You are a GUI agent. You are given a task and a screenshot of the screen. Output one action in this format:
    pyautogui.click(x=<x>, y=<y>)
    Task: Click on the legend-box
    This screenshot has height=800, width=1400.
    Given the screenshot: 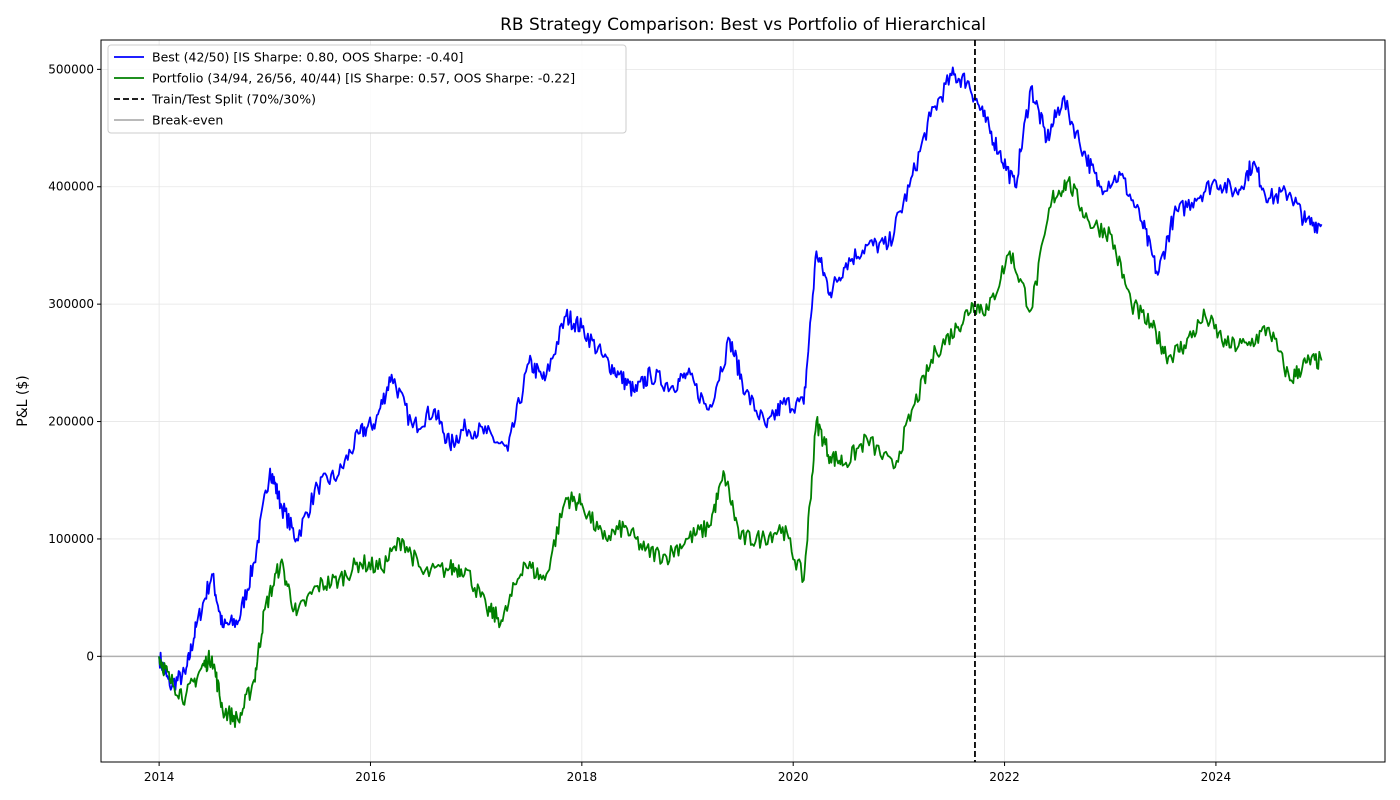 What is the action you would take?
    pyautogui.click(x=367, y=89)
    